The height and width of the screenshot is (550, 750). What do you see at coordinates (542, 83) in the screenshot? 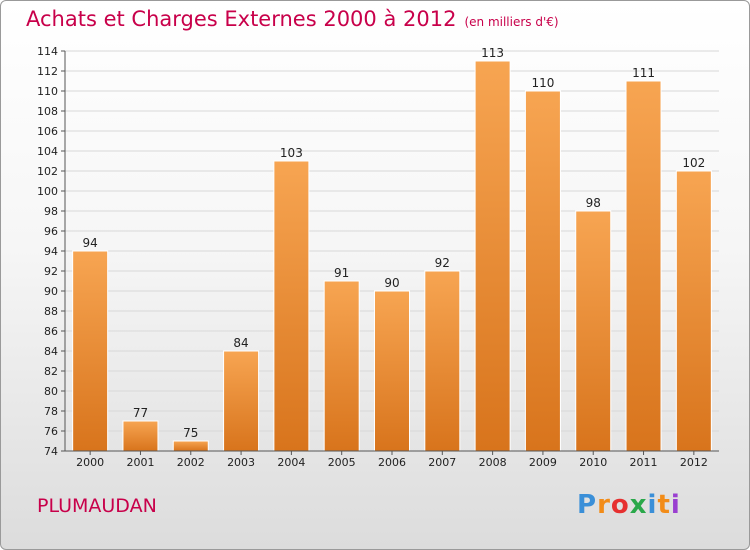
I see `value-label-2009: 110` at bounding box center [542, 83].